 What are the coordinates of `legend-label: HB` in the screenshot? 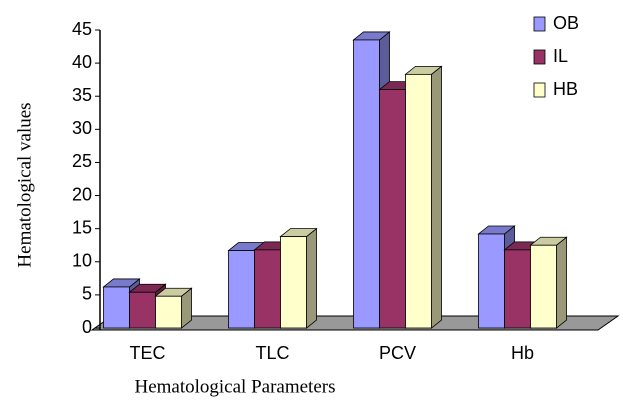 It's located at (565, 89).